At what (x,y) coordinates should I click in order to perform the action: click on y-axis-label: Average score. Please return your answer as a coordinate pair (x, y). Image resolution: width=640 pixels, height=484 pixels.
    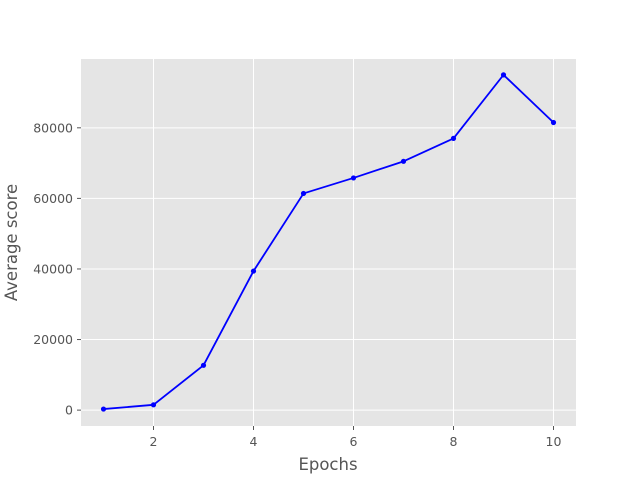
    Looking at the image, I should click on (11, 242).